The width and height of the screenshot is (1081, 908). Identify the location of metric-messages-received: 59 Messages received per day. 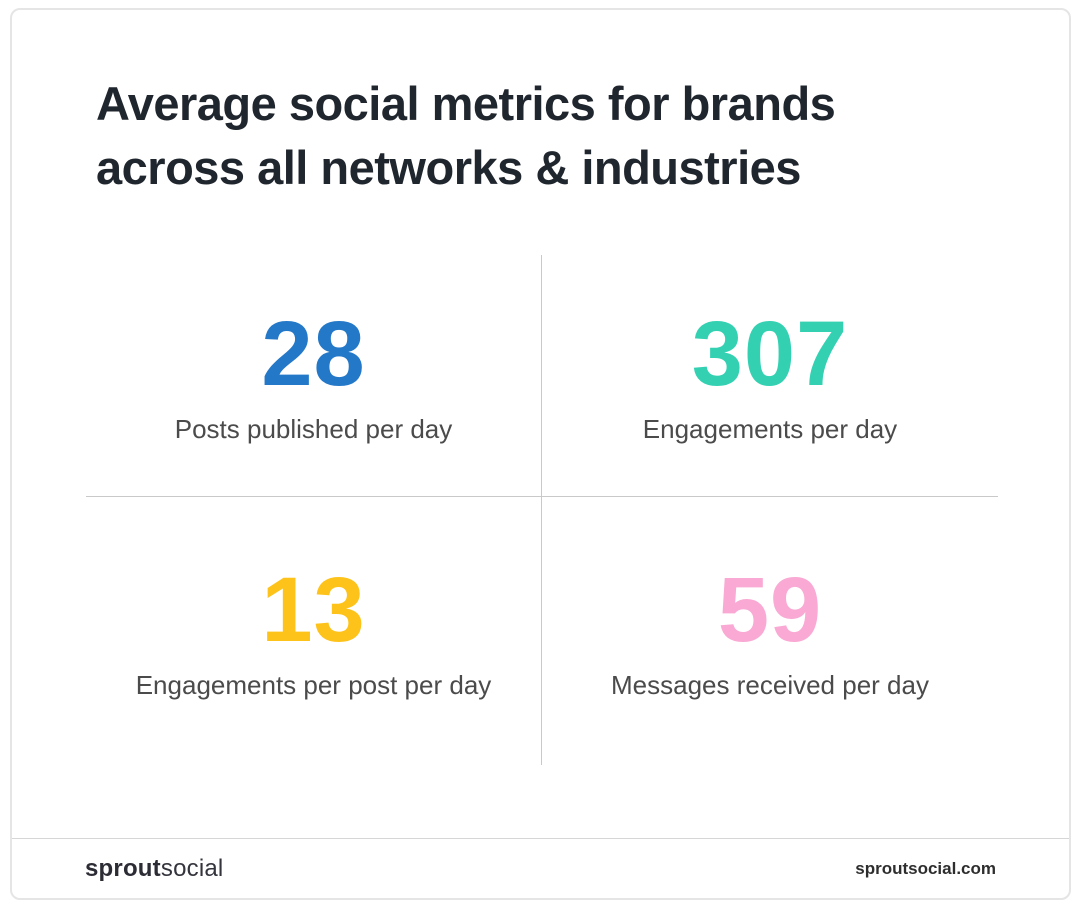
(770, 631).